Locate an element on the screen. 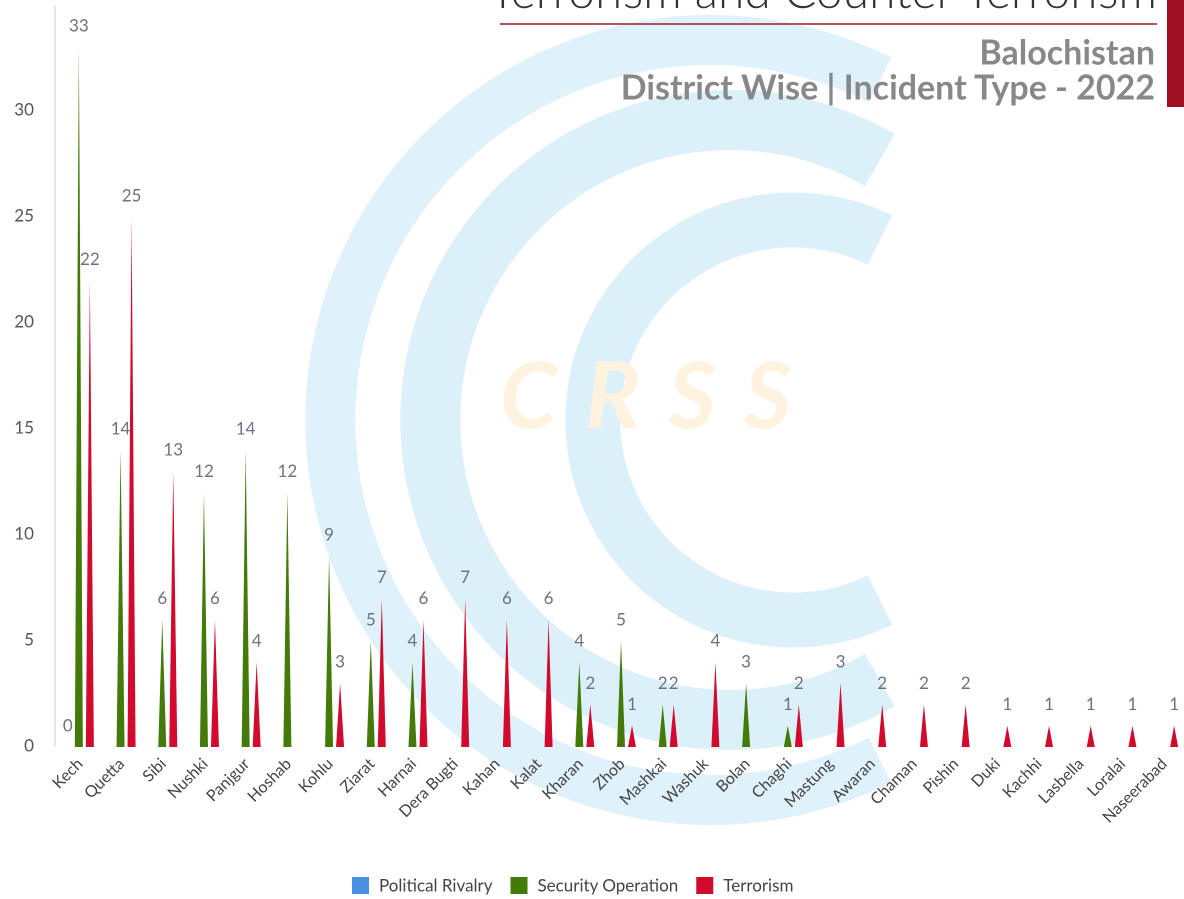 Image resolution: width=1184 pixels, height=899 pixels. value-label: 7 is located at coordinates (382, 576).